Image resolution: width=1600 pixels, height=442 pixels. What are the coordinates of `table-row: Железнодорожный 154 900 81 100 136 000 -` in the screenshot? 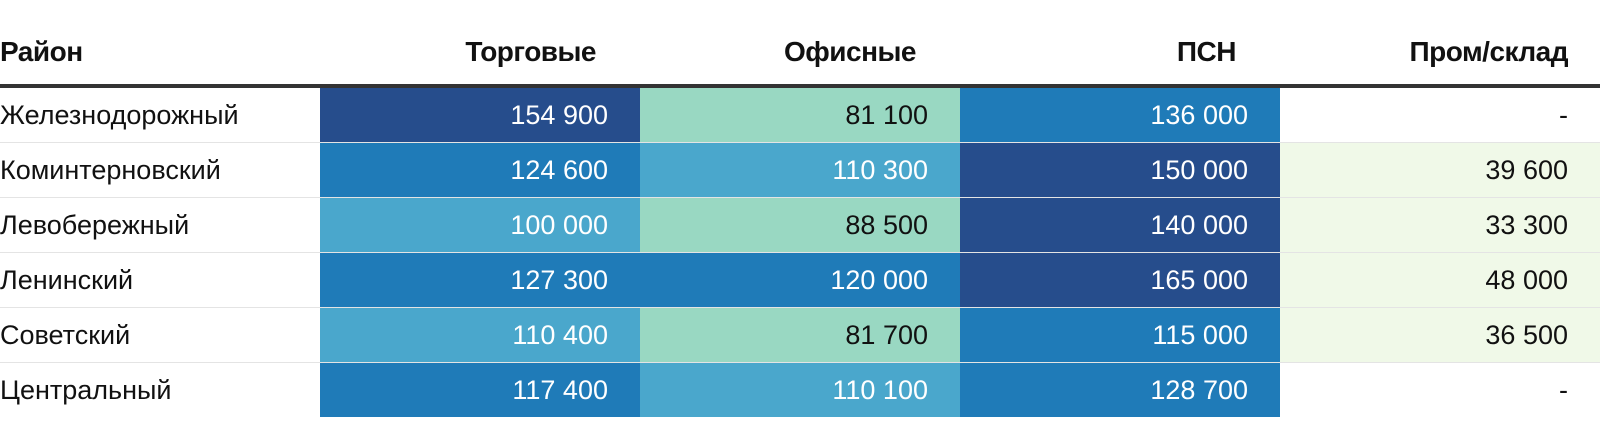 It's located at (800, 115).